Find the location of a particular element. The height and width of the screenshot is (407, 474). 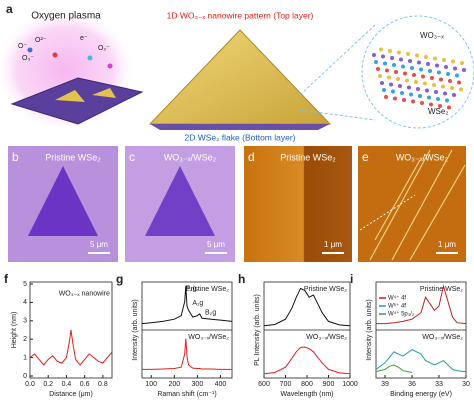

x-tick-label: 700 is located at coordinates (286, 384).